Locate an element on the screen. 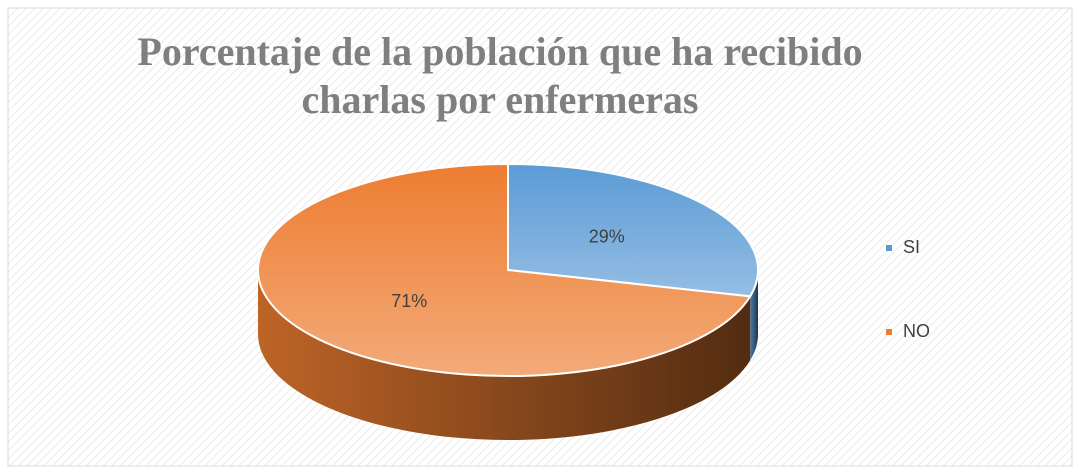 Image resolution: width=1081 pixels, height=474 pixels. legend: SI NO is located at coordinates (908, 289).